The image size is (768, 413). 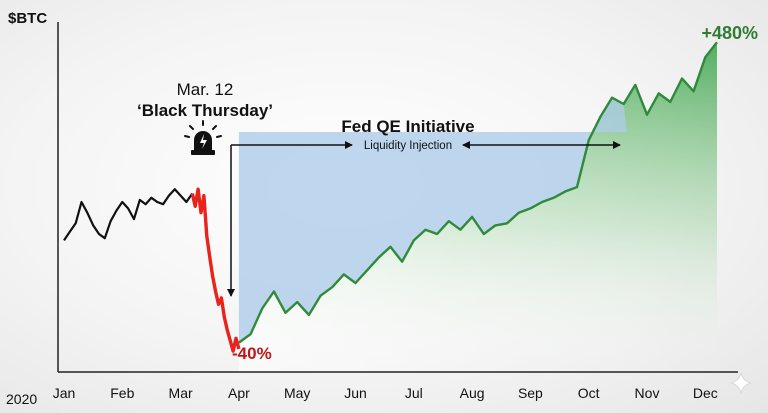 I want to click on x-tick-label-oct: Oct, so click(x=589, y=393).